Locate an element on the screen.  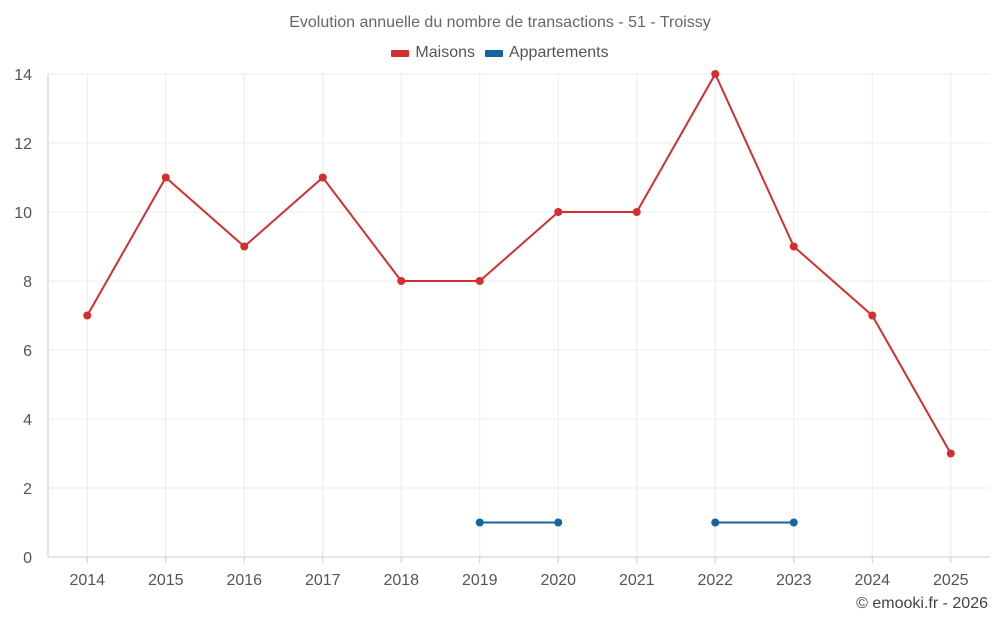
x-tick-label: 2022 is located at coordinates (715, 580).